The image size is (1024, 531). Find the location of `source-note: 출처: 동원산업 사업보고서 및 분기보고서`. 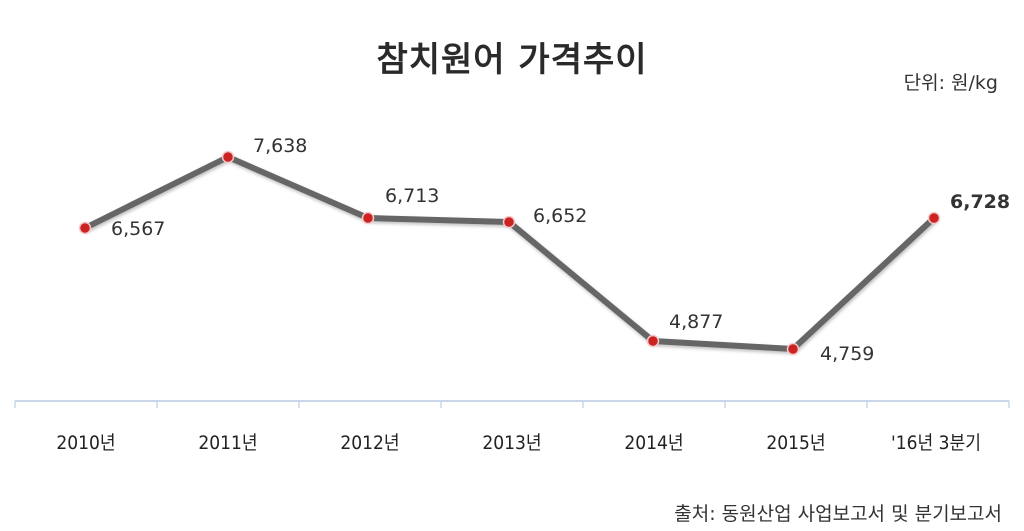

source-note: 출처: 동원산업 사업보고서 및 분기보고서 is located at coordinates (838, 514).